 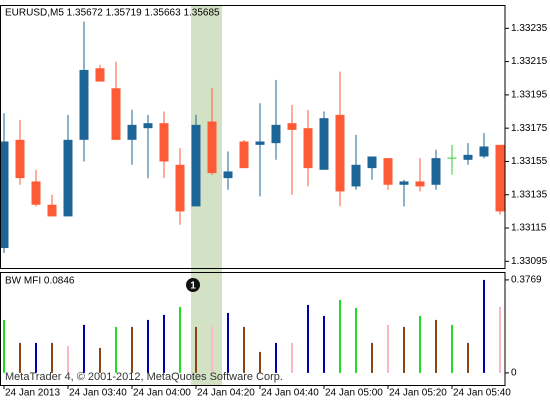 I want to click on y-tick-label: 1.33115, so click(x=529, y=228).